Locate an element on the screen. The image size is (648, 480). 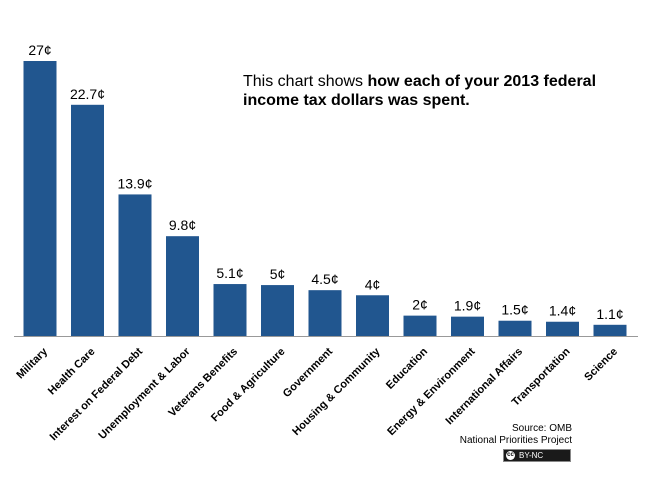
source-note: Source: OMB National Priorities Project is located at coordinates (516, 435).